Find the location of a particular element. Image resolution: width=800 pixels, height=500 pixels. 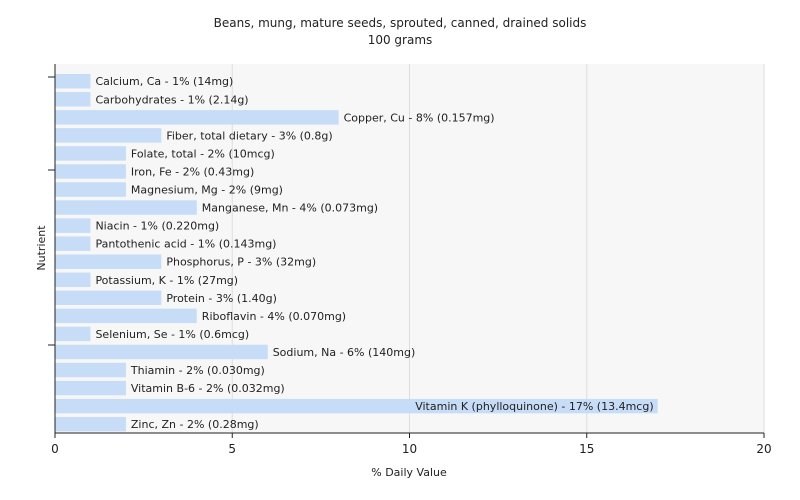

bar-label-0: Calcium, Ca - 1% (14mg) is located at coordinates (164, 81).